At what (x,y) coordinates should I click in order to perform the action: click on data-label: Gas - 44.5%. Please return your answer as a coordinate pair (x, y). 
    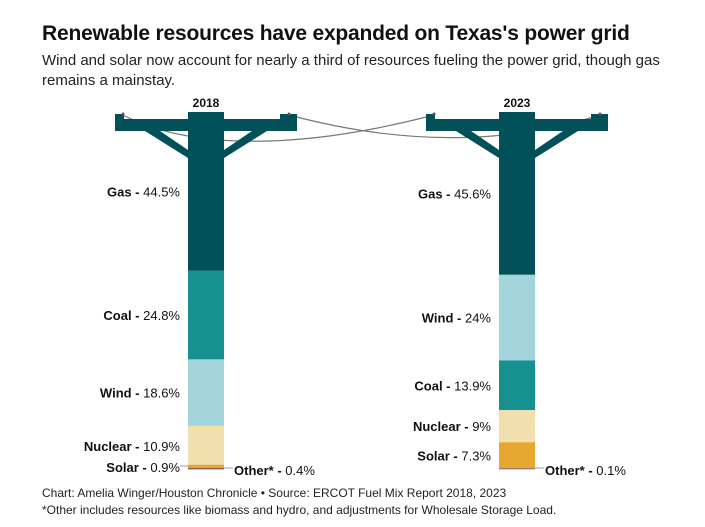
    Looking at the image, I should click on (143, 191).